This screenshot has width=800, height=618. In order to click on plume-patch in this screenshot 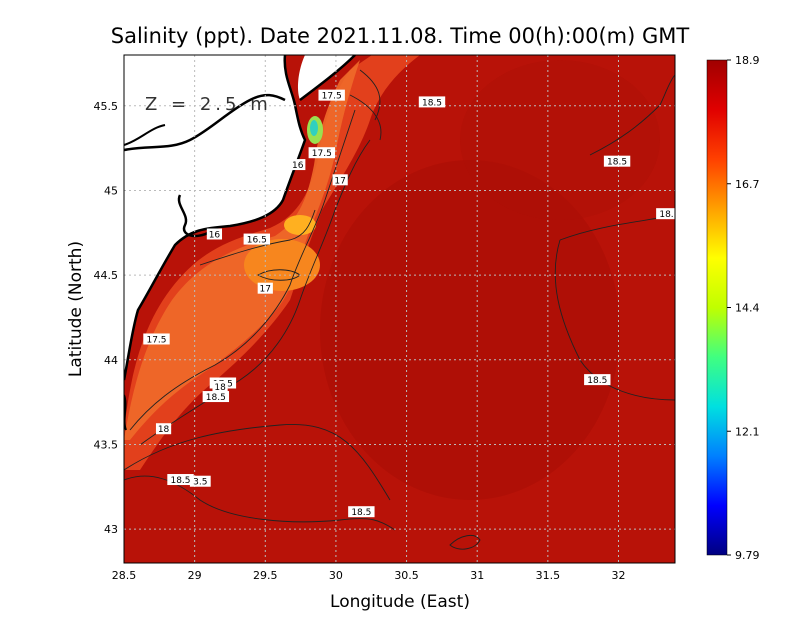, I will do `click(282, 265)`.